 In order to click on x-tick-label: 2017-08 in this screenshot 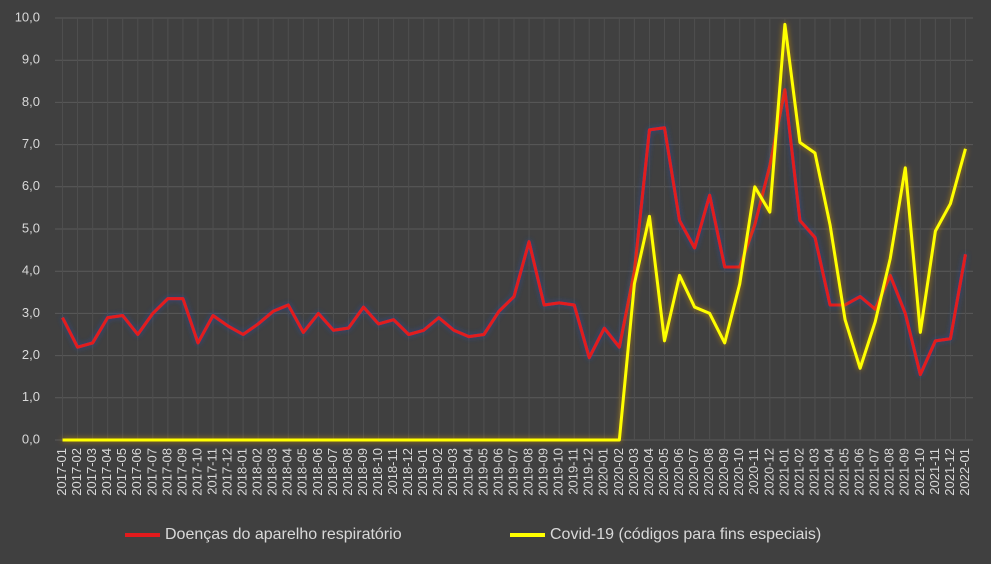, I will do `click(166, 472)`.